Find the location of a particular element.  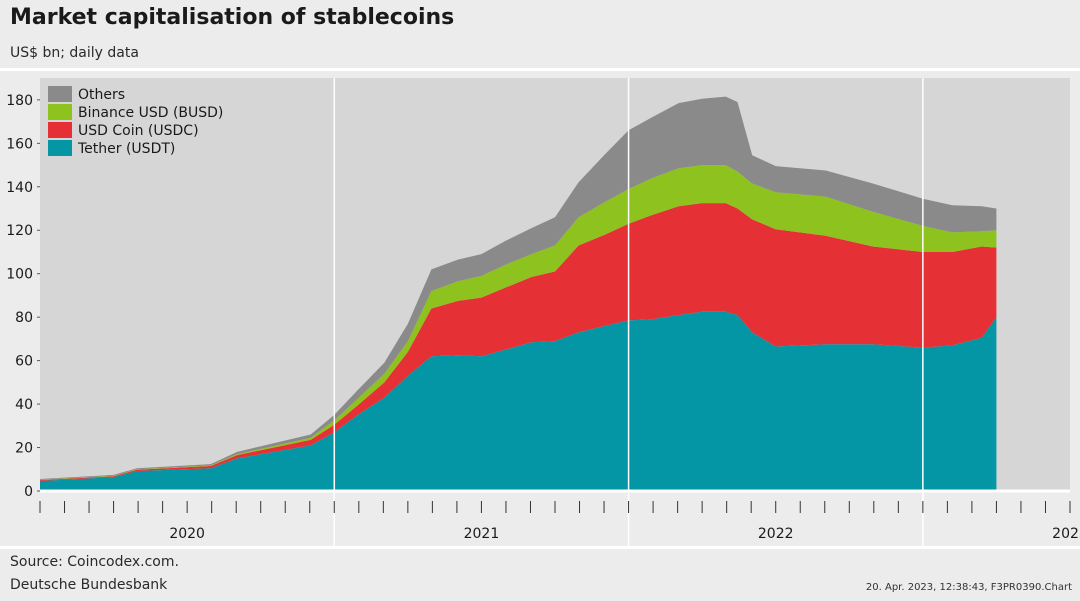

legend-swatch-others is located at coordinates (60, 94).